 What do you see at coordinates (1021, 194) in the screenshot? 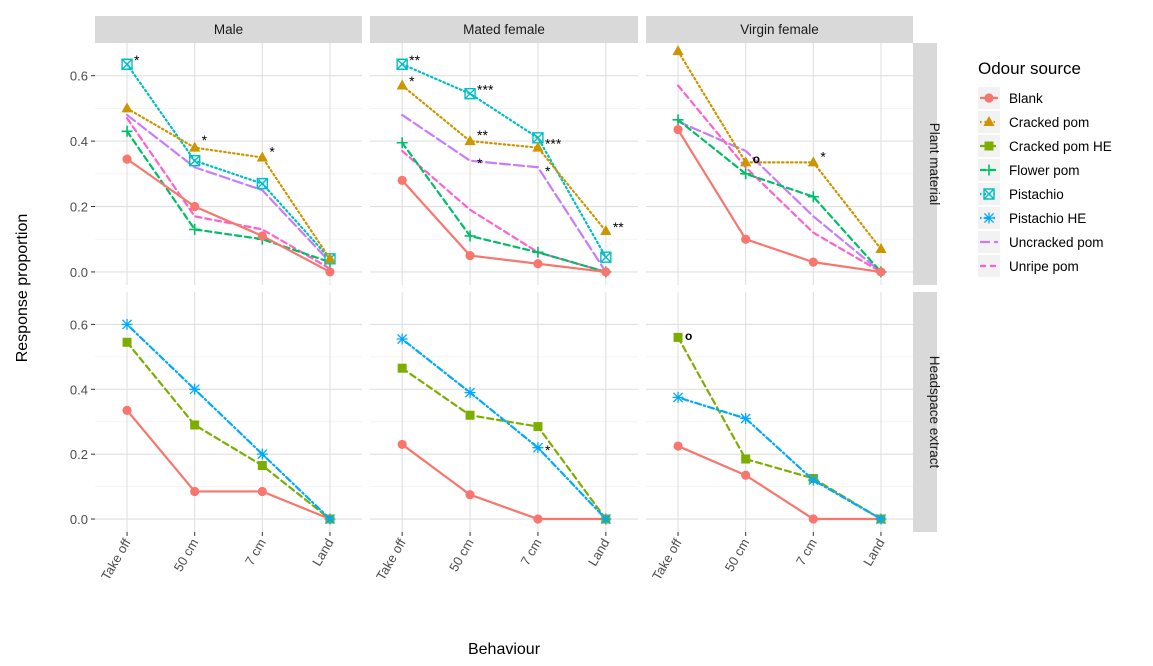
I see `legend-item-pistachio: Pistachio` at bounding box center [1021, 194].